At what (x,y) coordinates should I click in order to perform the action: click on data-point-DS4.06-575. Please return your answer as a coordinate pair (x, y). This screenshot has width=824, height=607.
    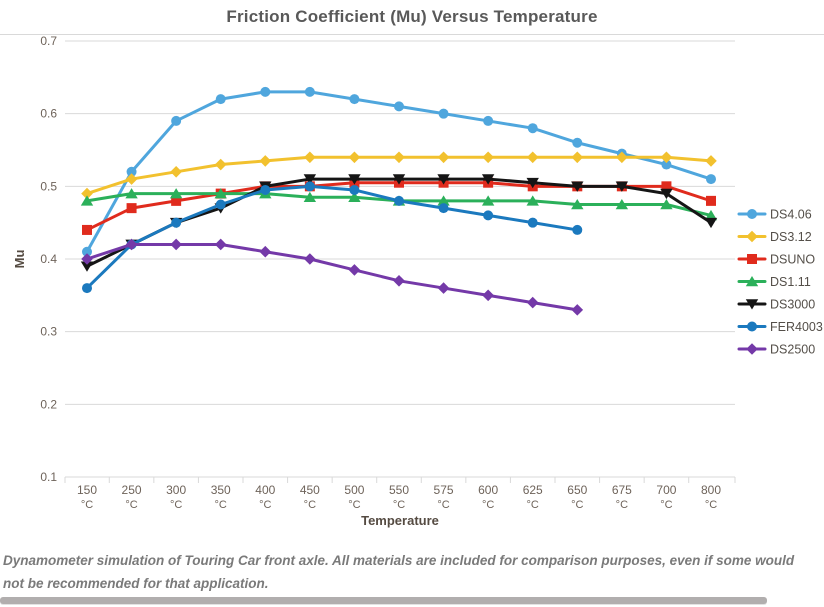
    Looking at the image, I should click on (443, 113).